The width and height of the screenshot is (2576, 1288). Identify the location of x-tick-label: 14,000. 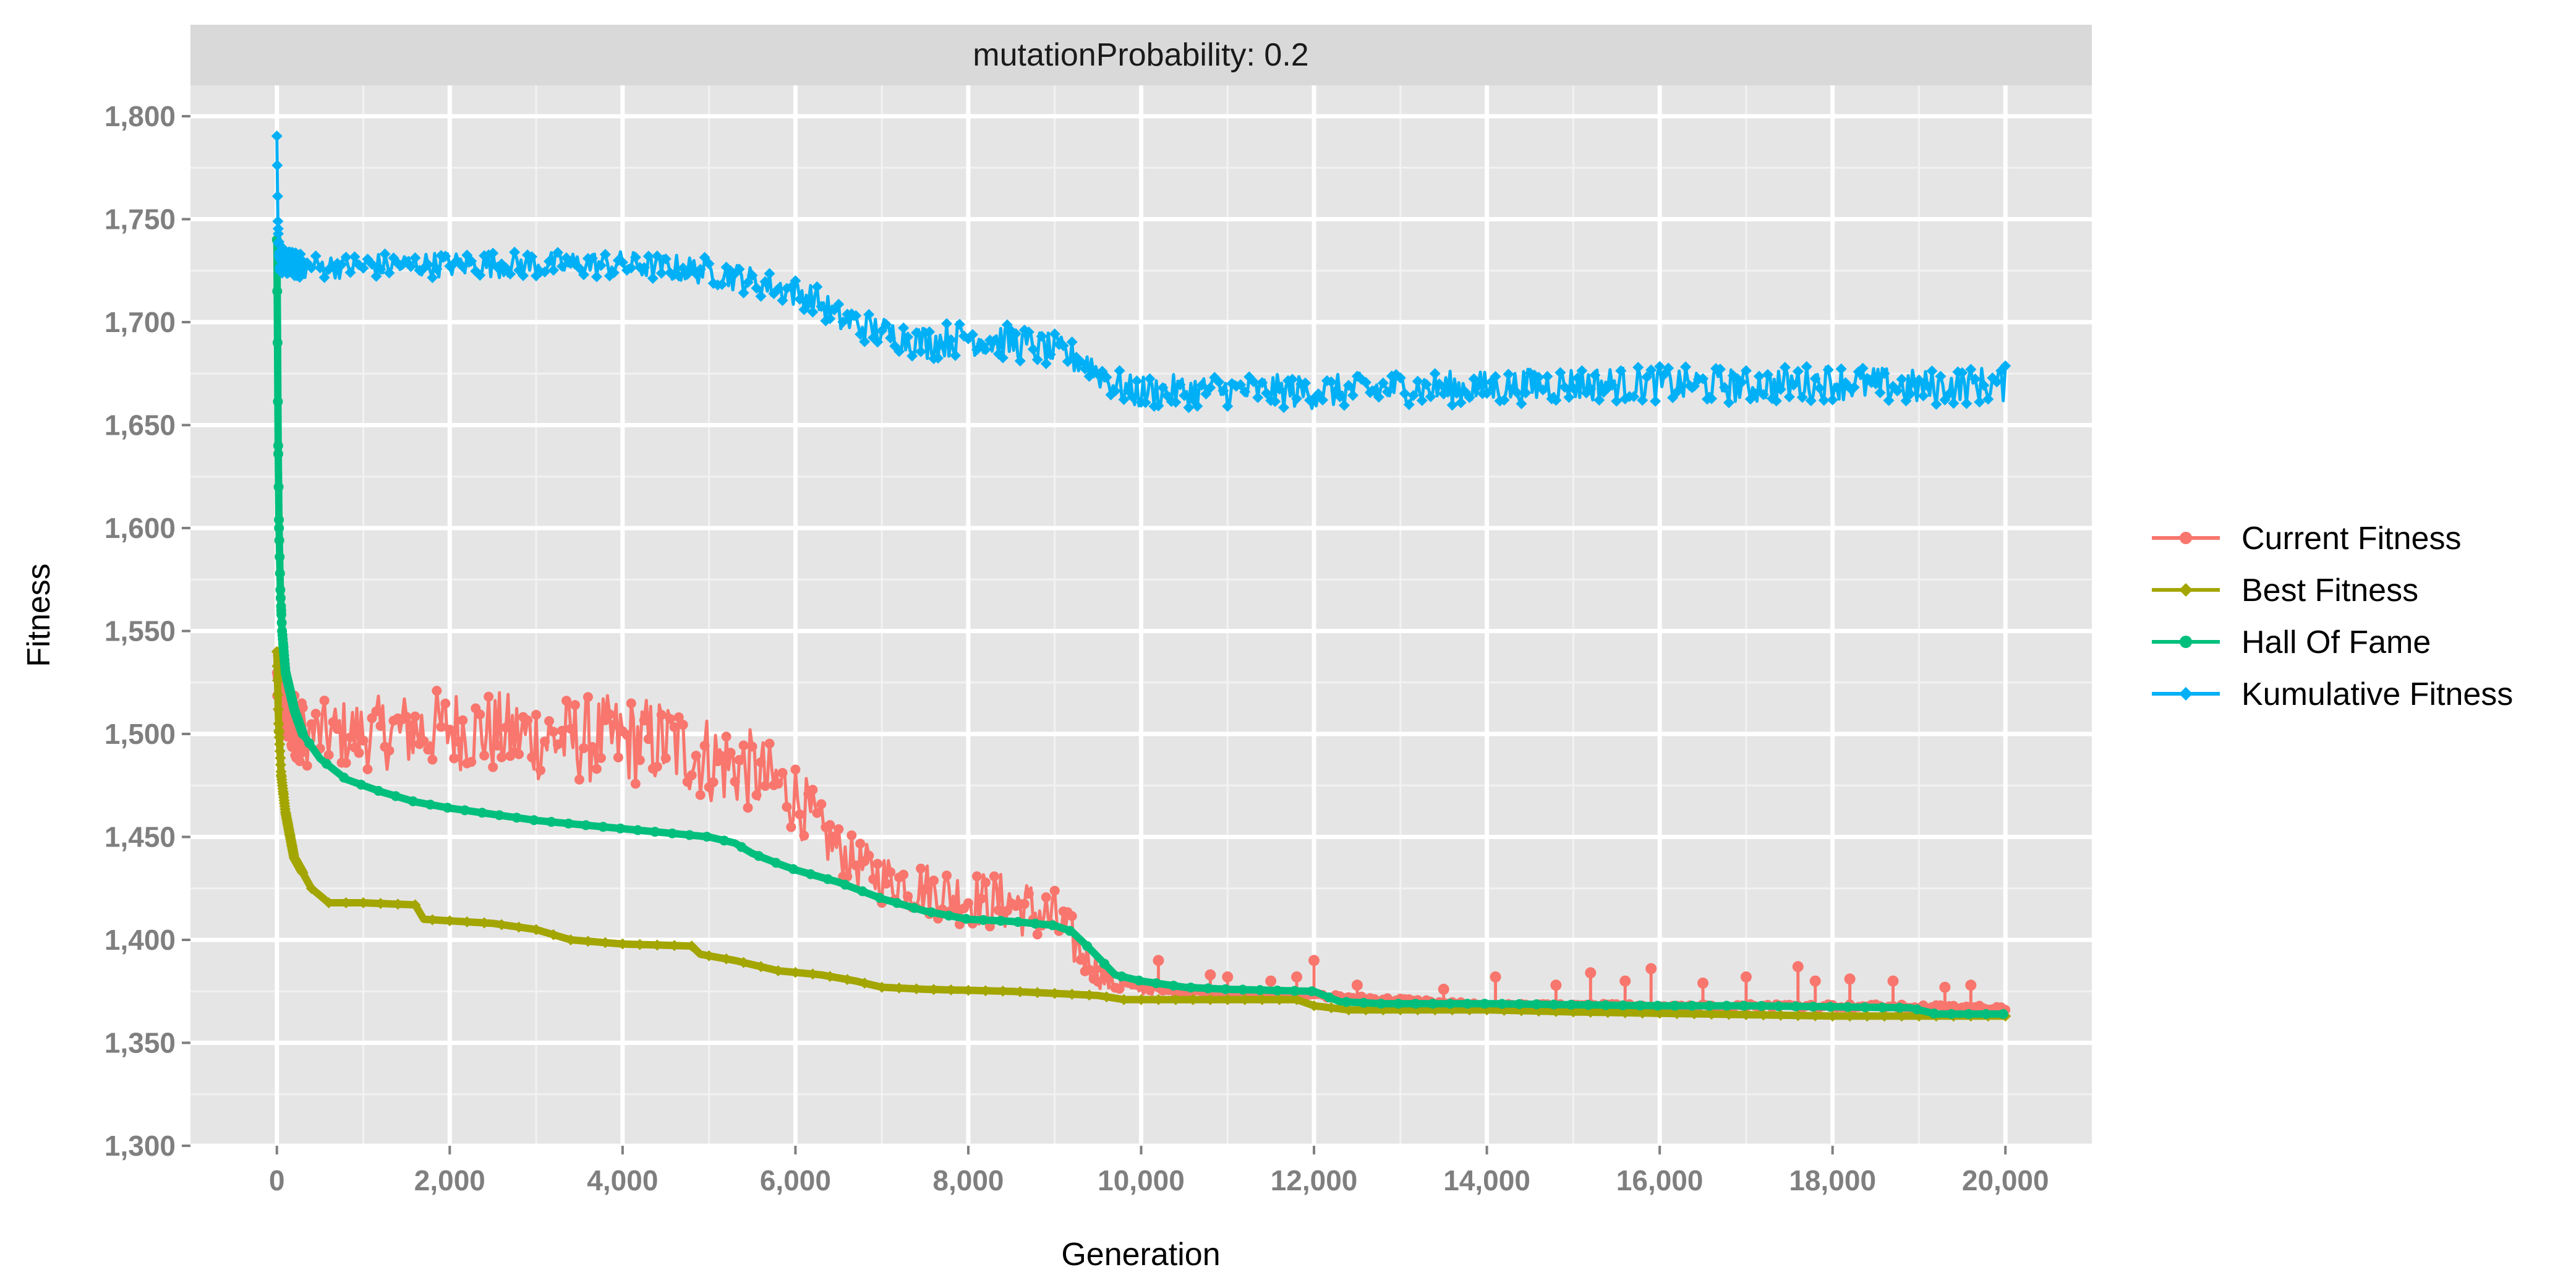
(1486, 1180).